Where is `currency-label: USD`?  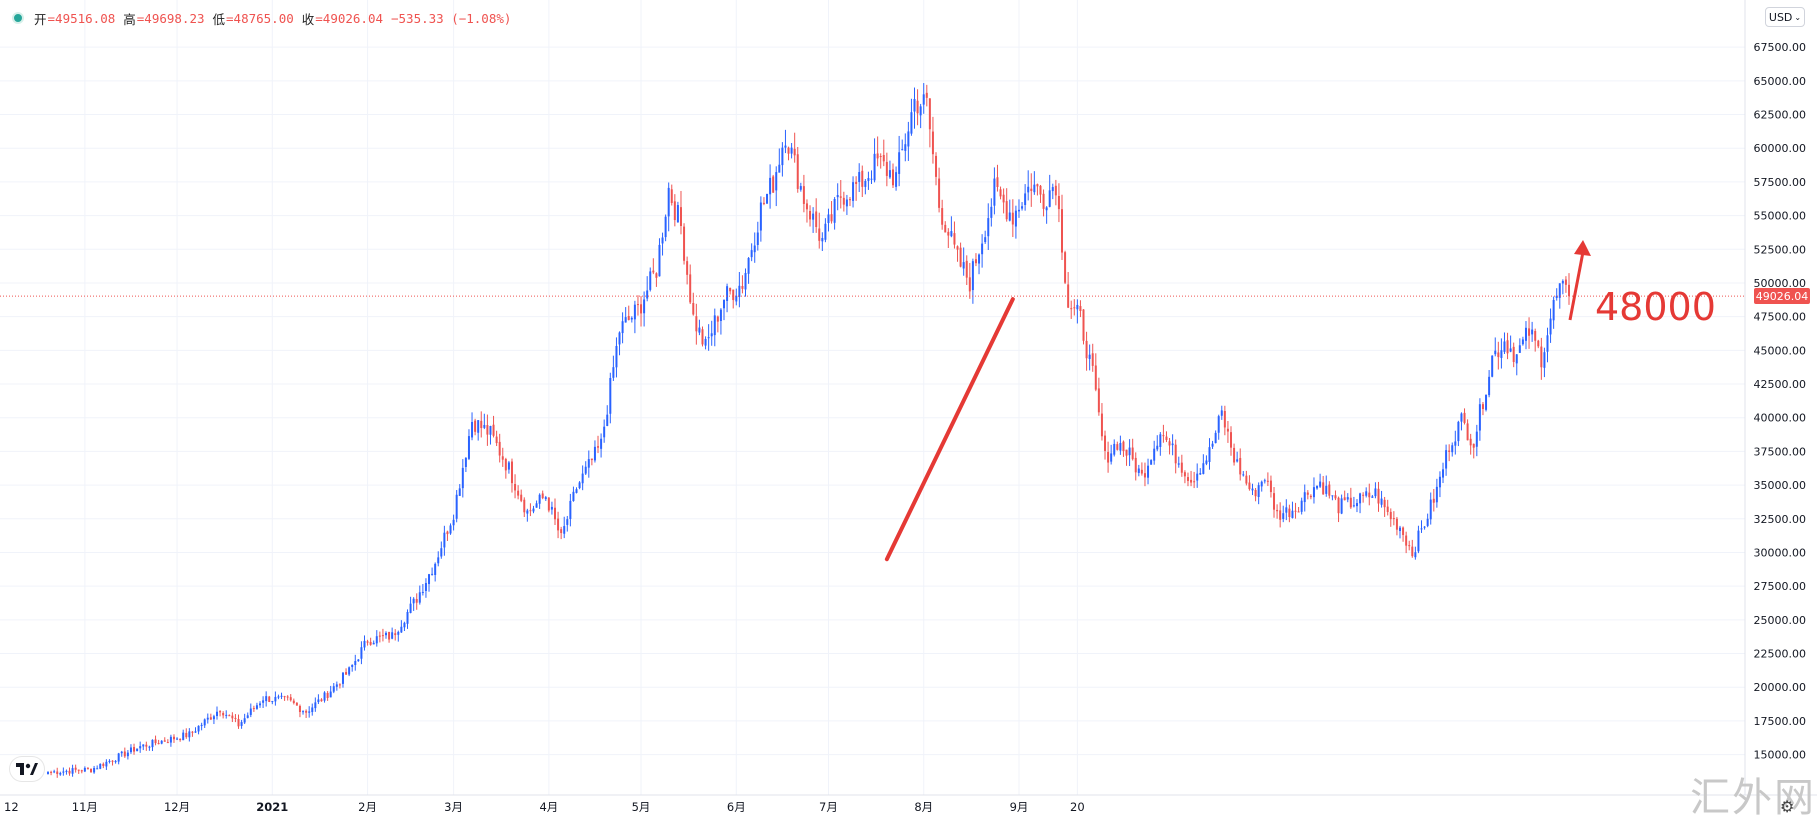
currency-label: USD is located at coordinates (1780, 17).